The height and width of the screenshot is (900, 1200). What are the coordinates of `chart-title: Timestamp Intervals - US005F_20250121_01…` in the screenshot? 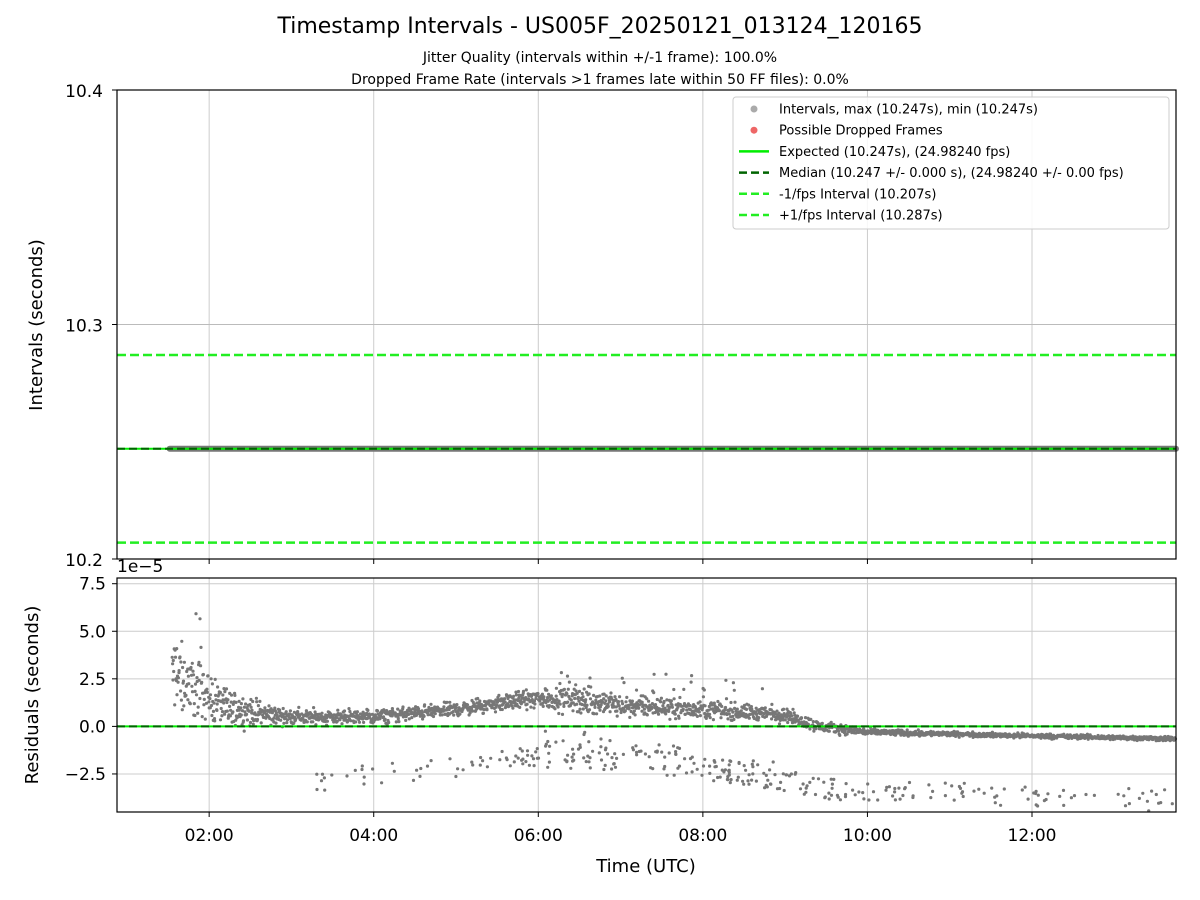 It's located at (600, 26).